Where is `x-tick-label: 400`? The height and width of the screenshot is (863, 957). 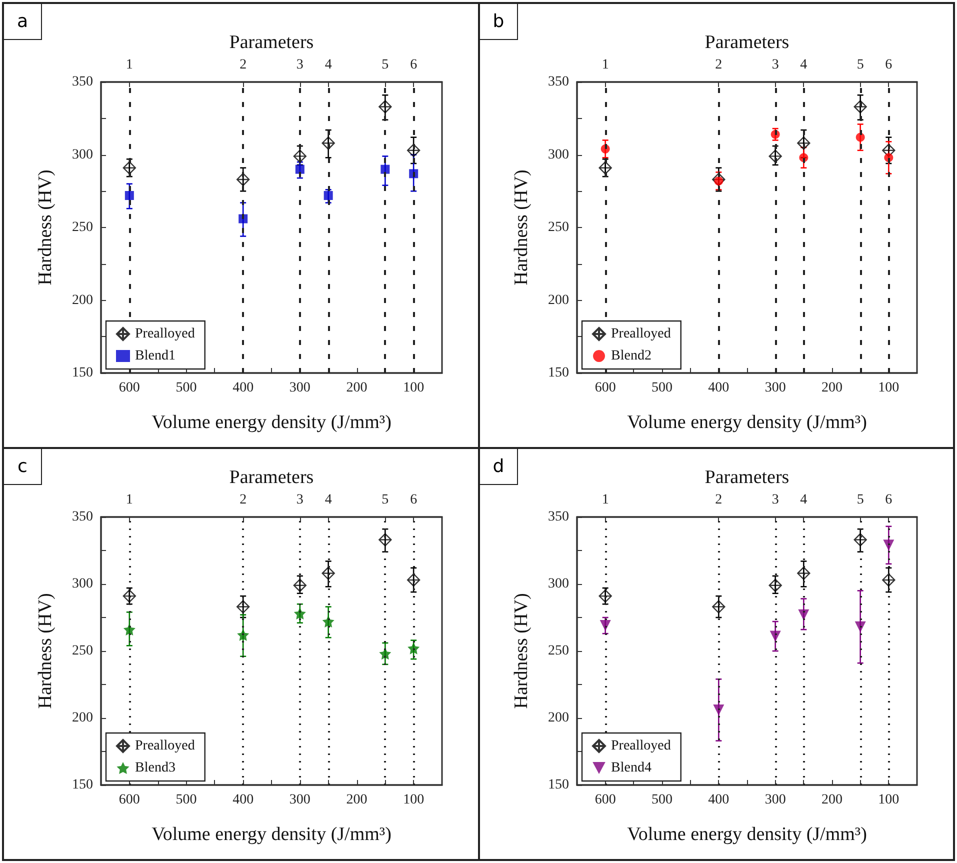
x-tick-label: 400 is located at coordinates (243, 800).